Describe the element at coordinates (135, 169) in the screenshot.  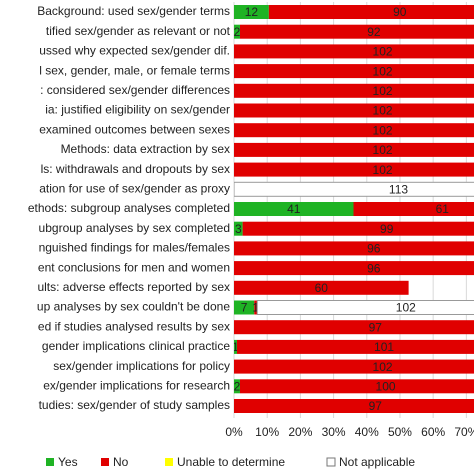
I see `y-tick-label: ls: withdrawals and dropouts by sex` at that location.